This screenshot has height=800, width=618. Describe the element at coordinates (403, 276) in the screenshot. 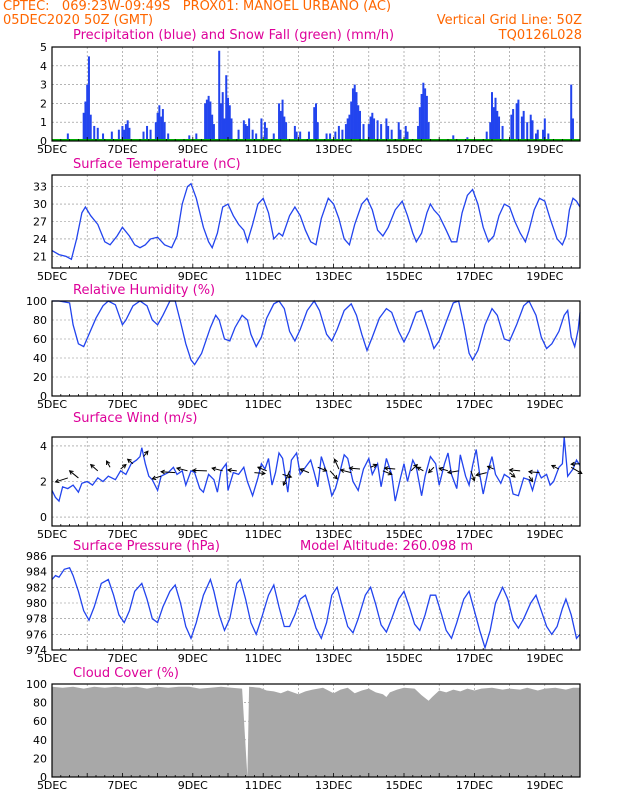

I see `temp-xtick-label: 15DEC` at that location.